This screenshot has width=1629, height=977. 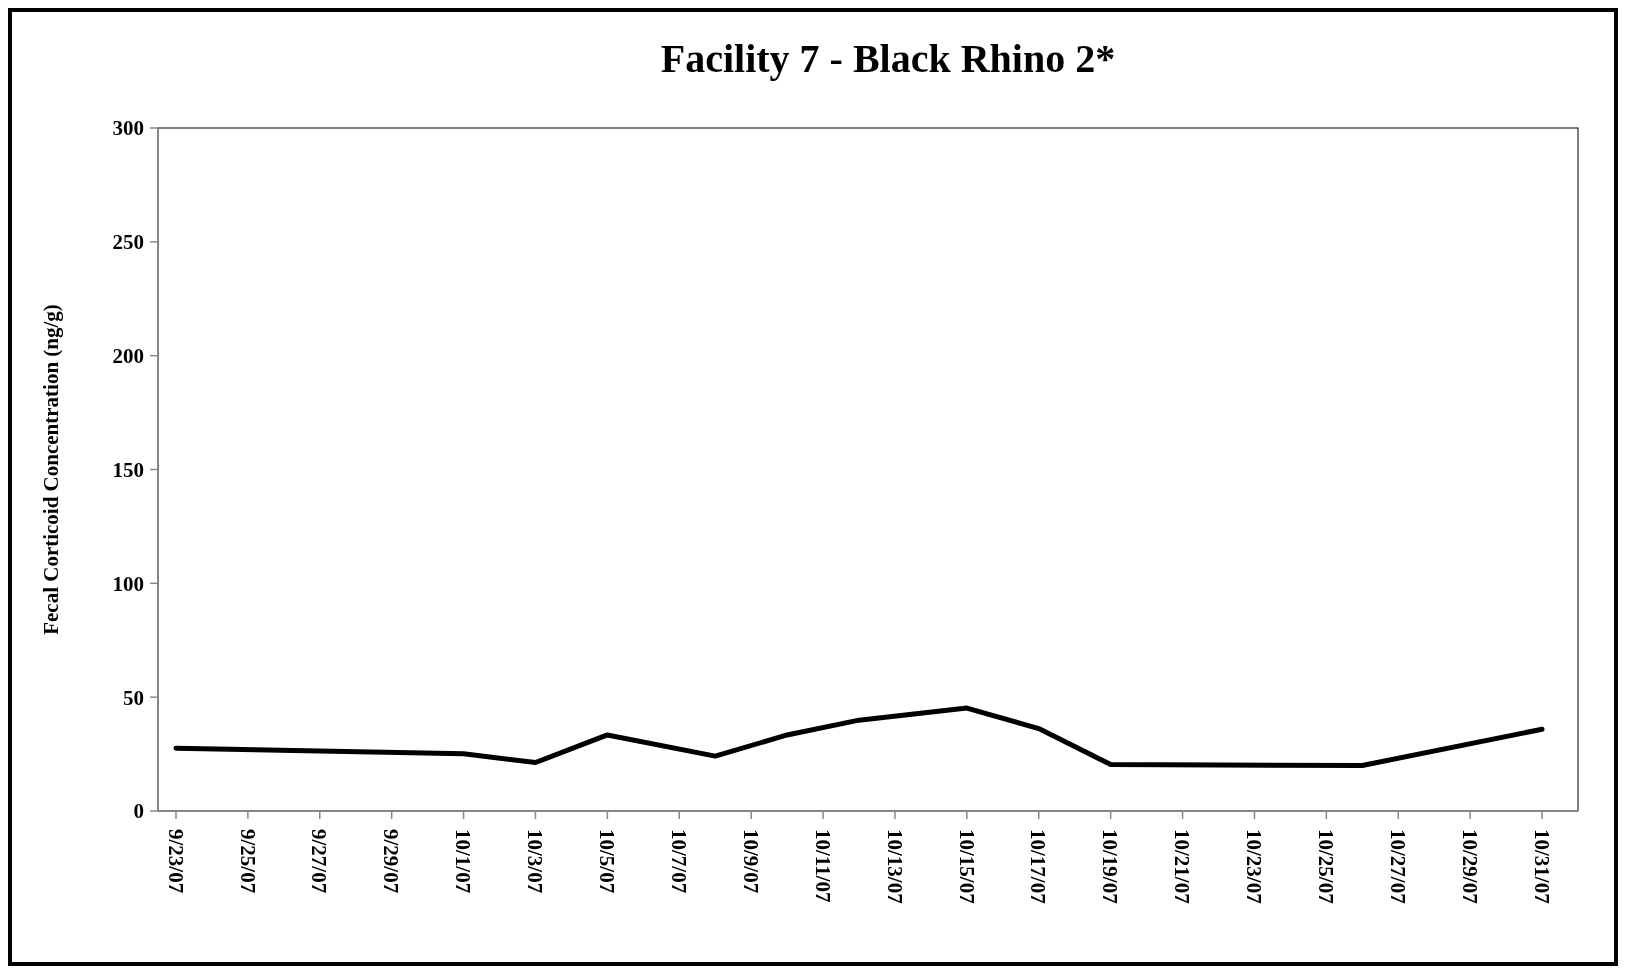 I want to click on x-tick-label: 10/17/07, so click(x=1038, y=866).